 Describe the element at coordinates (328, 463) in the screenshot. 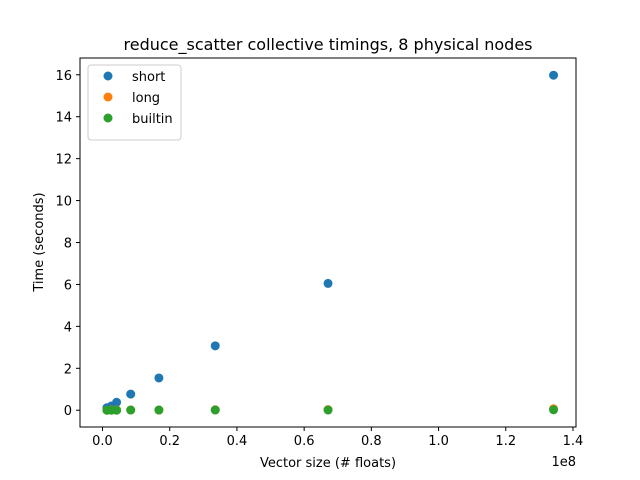

I see `x-axis-label: Vector size (# floats)` at that location.